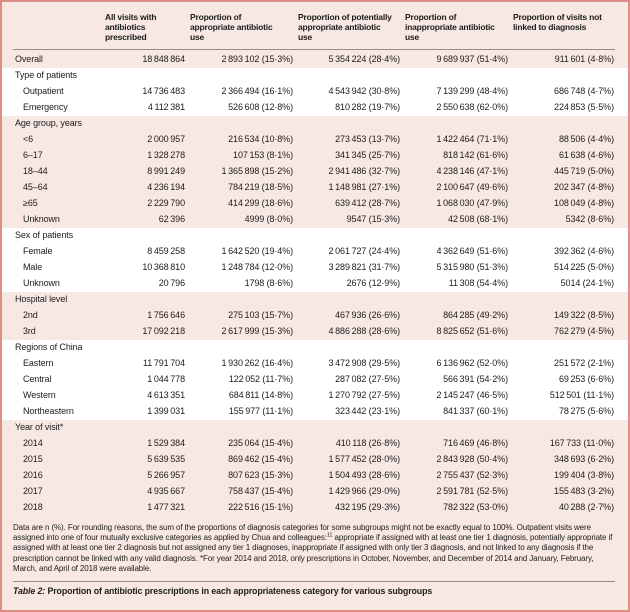 The image size is (630, 612). Describe the element at coordinates (364, 251) in the screenshot. I see `cell: 2 061 727 (24·4%)` at that location.